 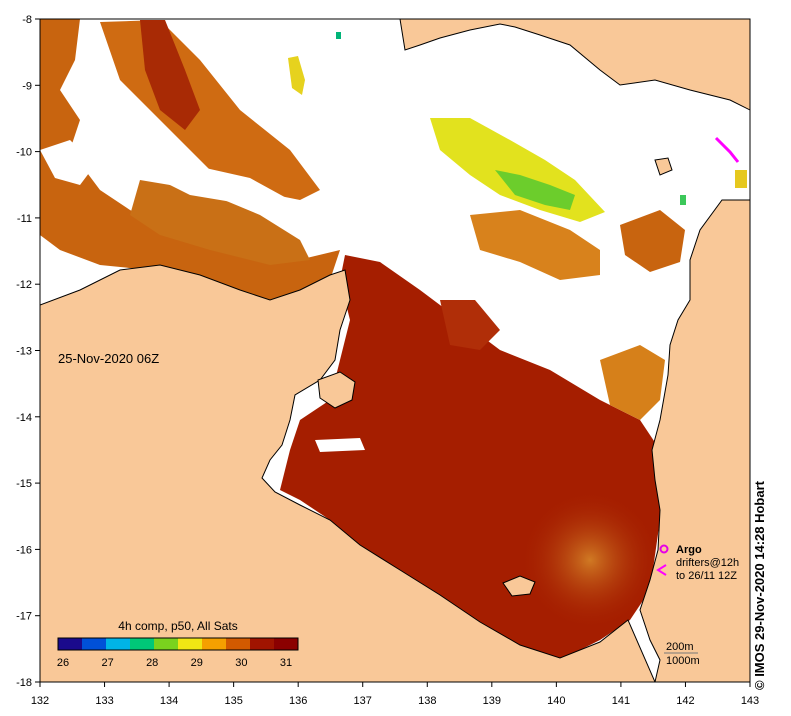 What do you see at coordinates (220, 222) in the screenshot?
I see `sst-orange-strip` at bounding box center [220, 222].